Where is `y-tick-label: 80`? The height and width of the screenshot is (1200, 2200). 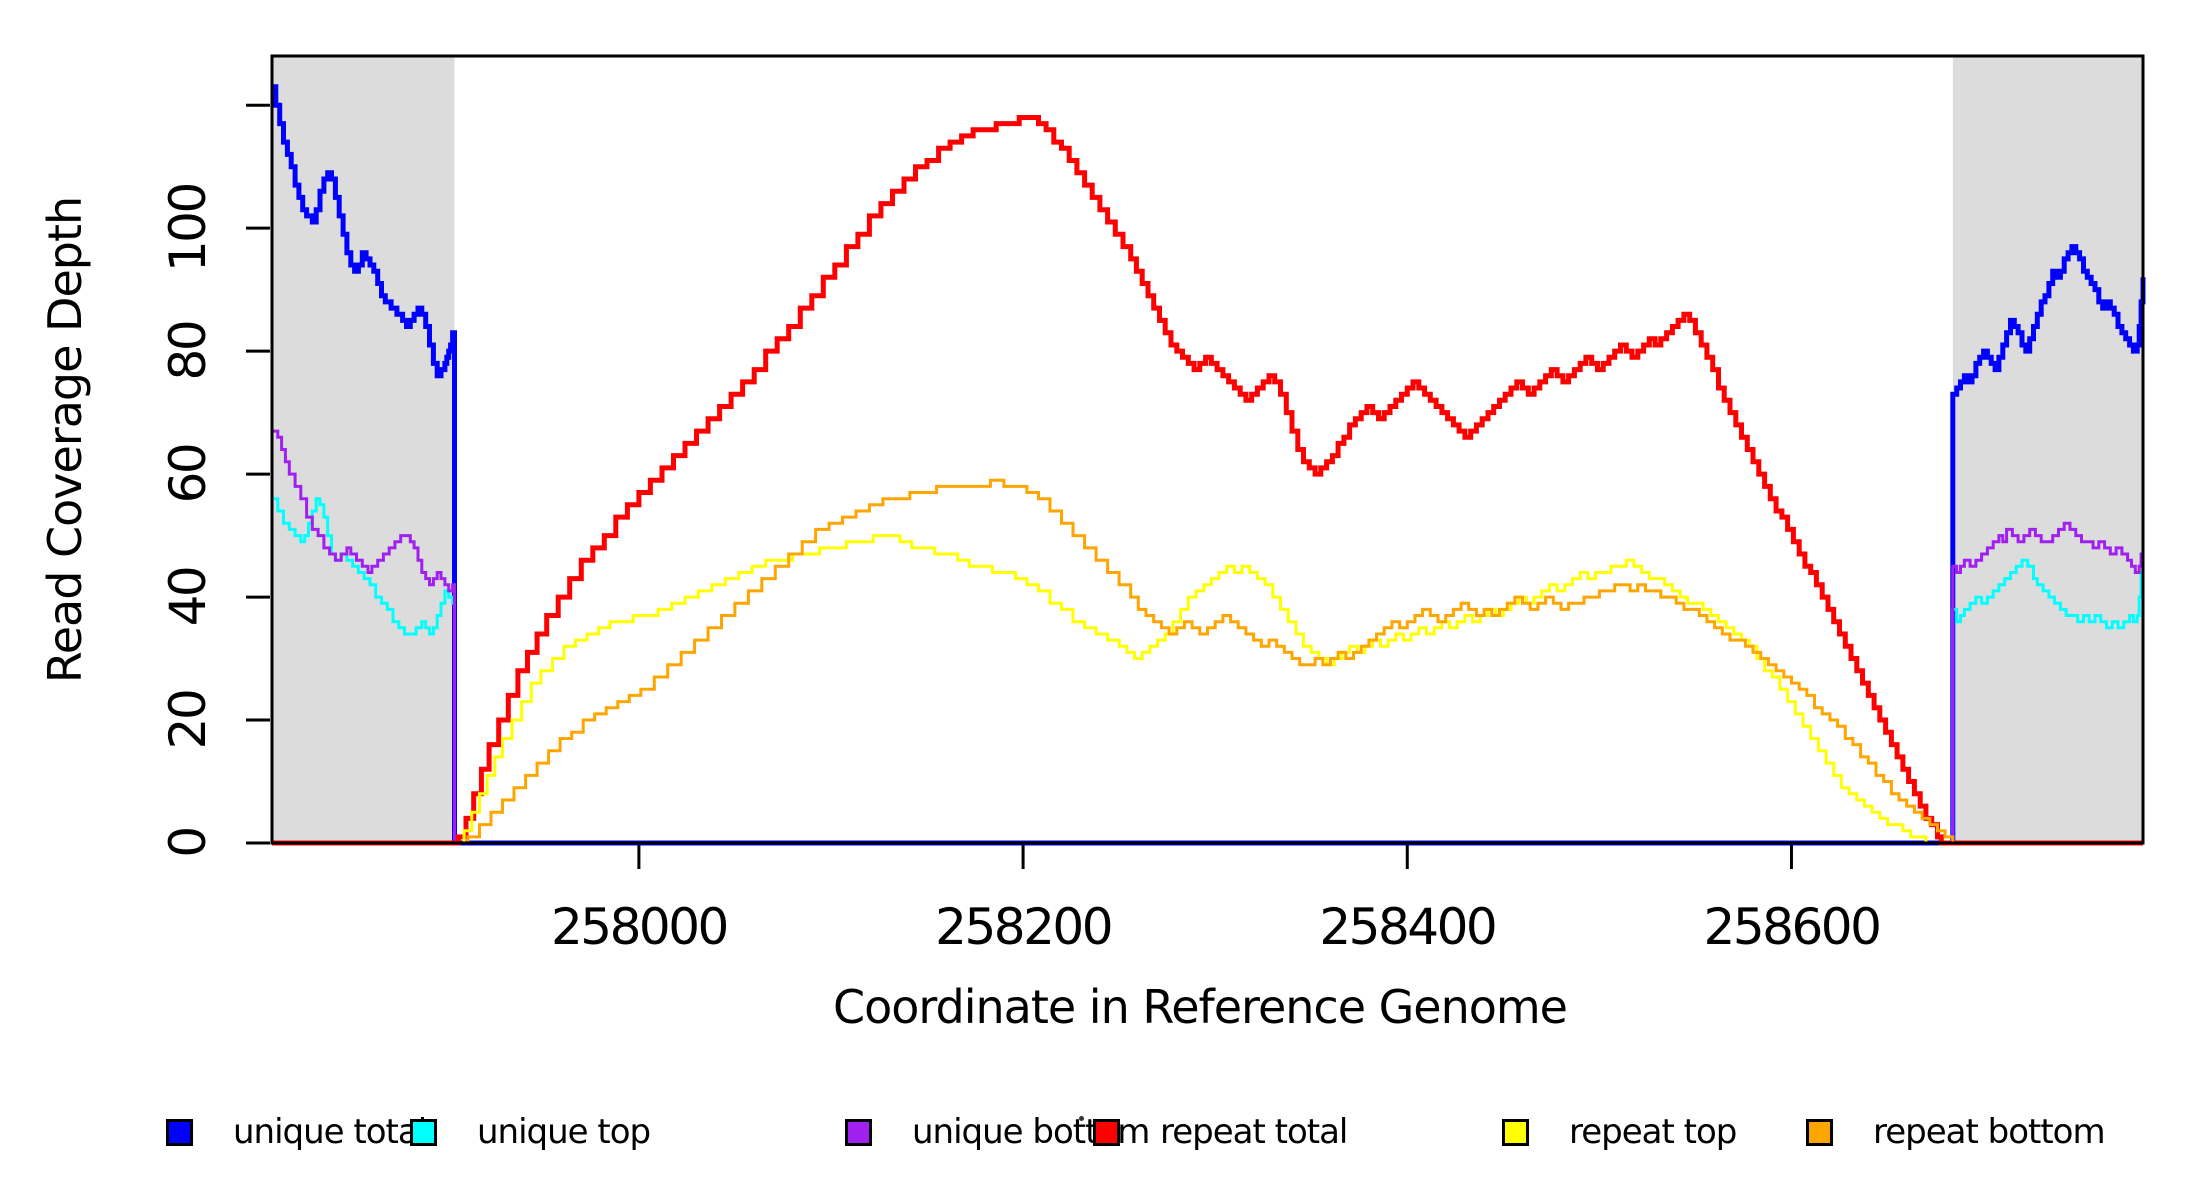 y-tick-label: 80 is located at coordinates (188, 351).